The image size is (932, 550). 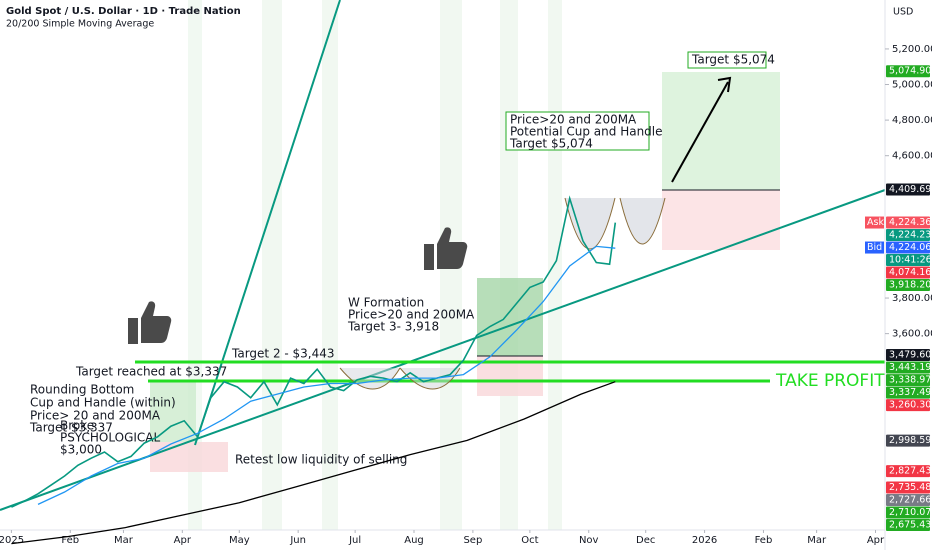 I want to click on price-tag-label: 4,224.06, so click(x=910, y=247).